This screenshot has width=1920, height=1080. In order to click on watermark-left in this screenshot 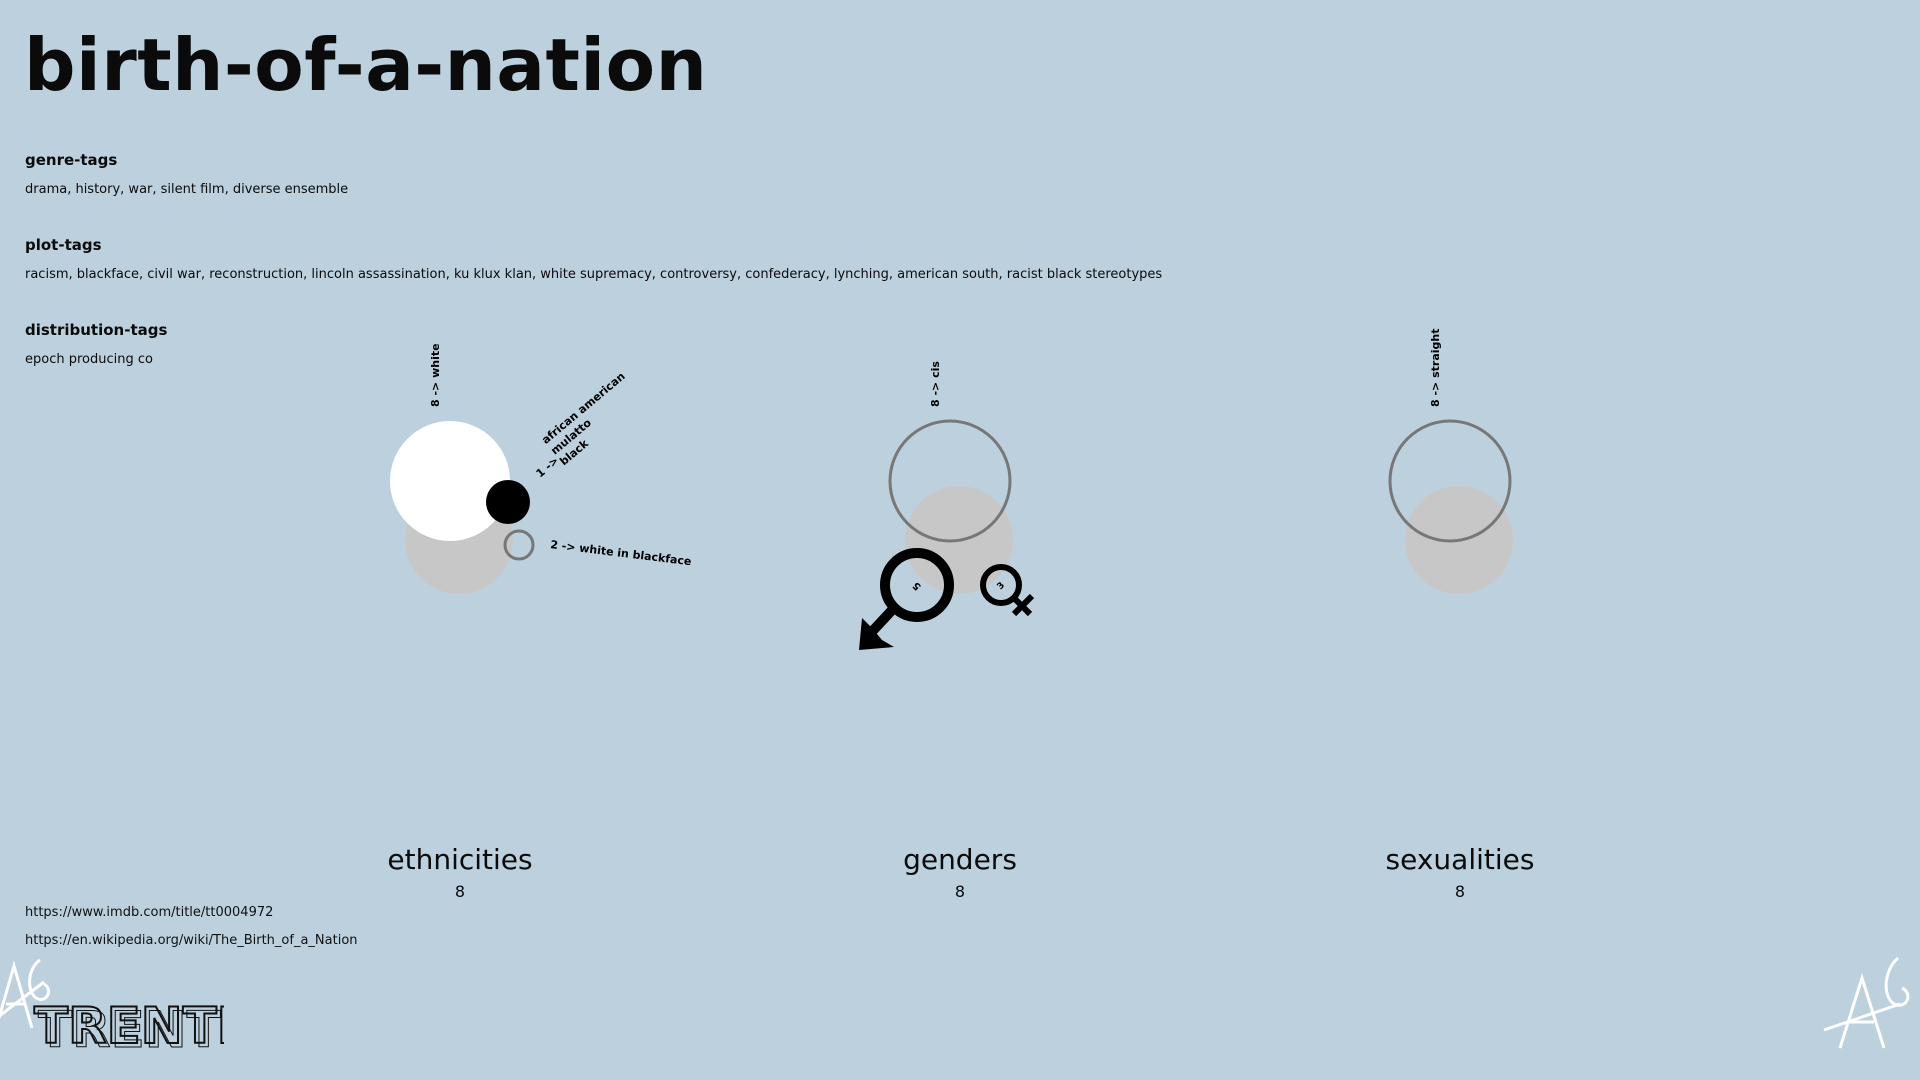, I will do `click(25, 993)`.